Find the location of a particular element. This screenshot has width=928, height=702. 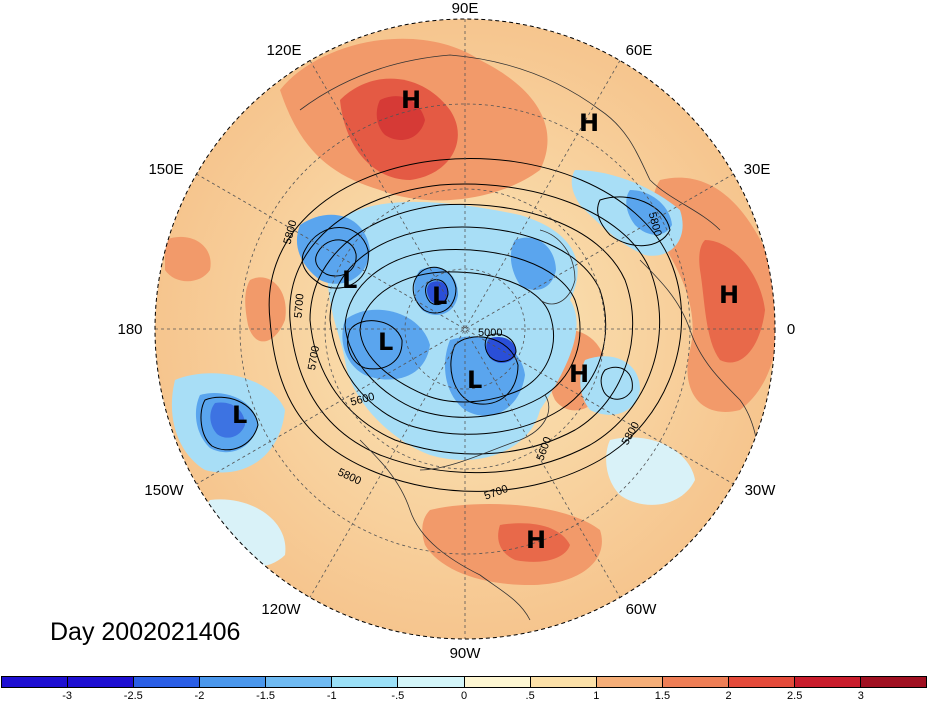

low-marker-alaska: L is located at coordinates (385, 342).